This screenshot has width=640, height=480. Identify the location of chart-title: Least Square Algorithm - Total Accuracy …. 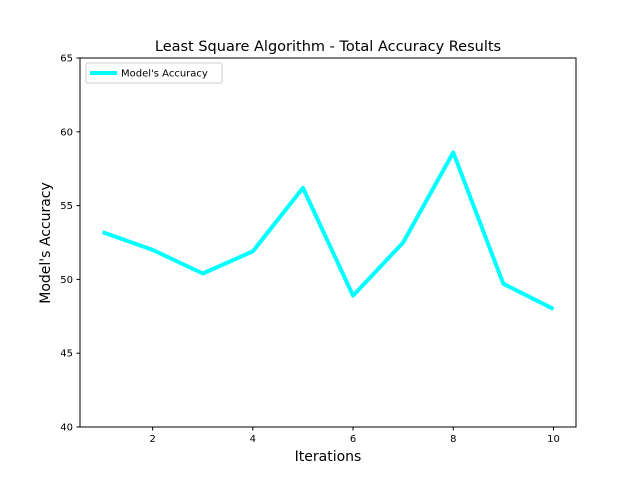
(328, 47).